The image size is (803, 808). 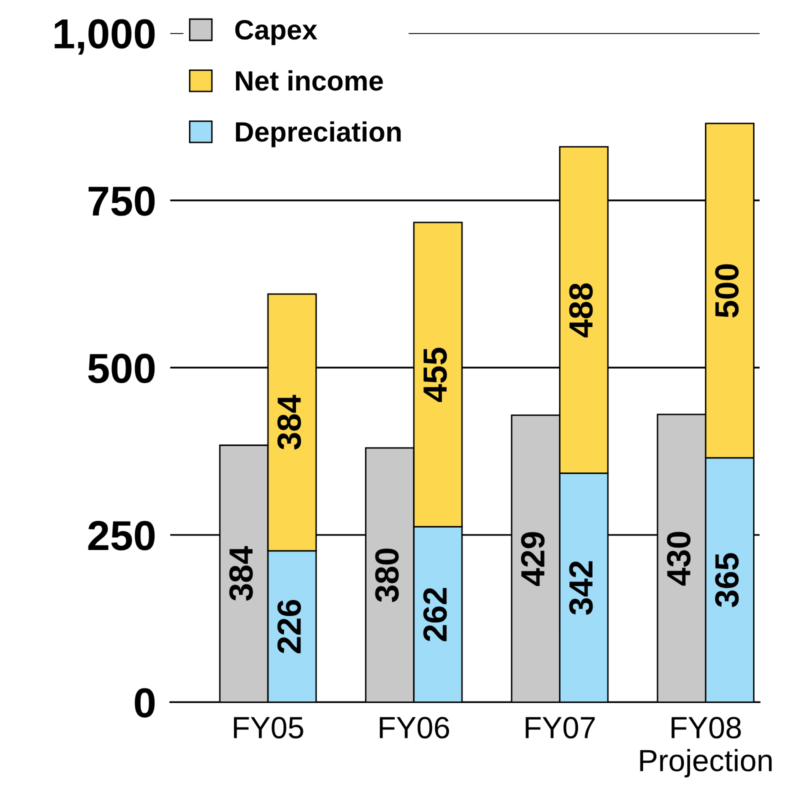 I want to click on legend-label: Depreciation, so click(x=318, y=134).